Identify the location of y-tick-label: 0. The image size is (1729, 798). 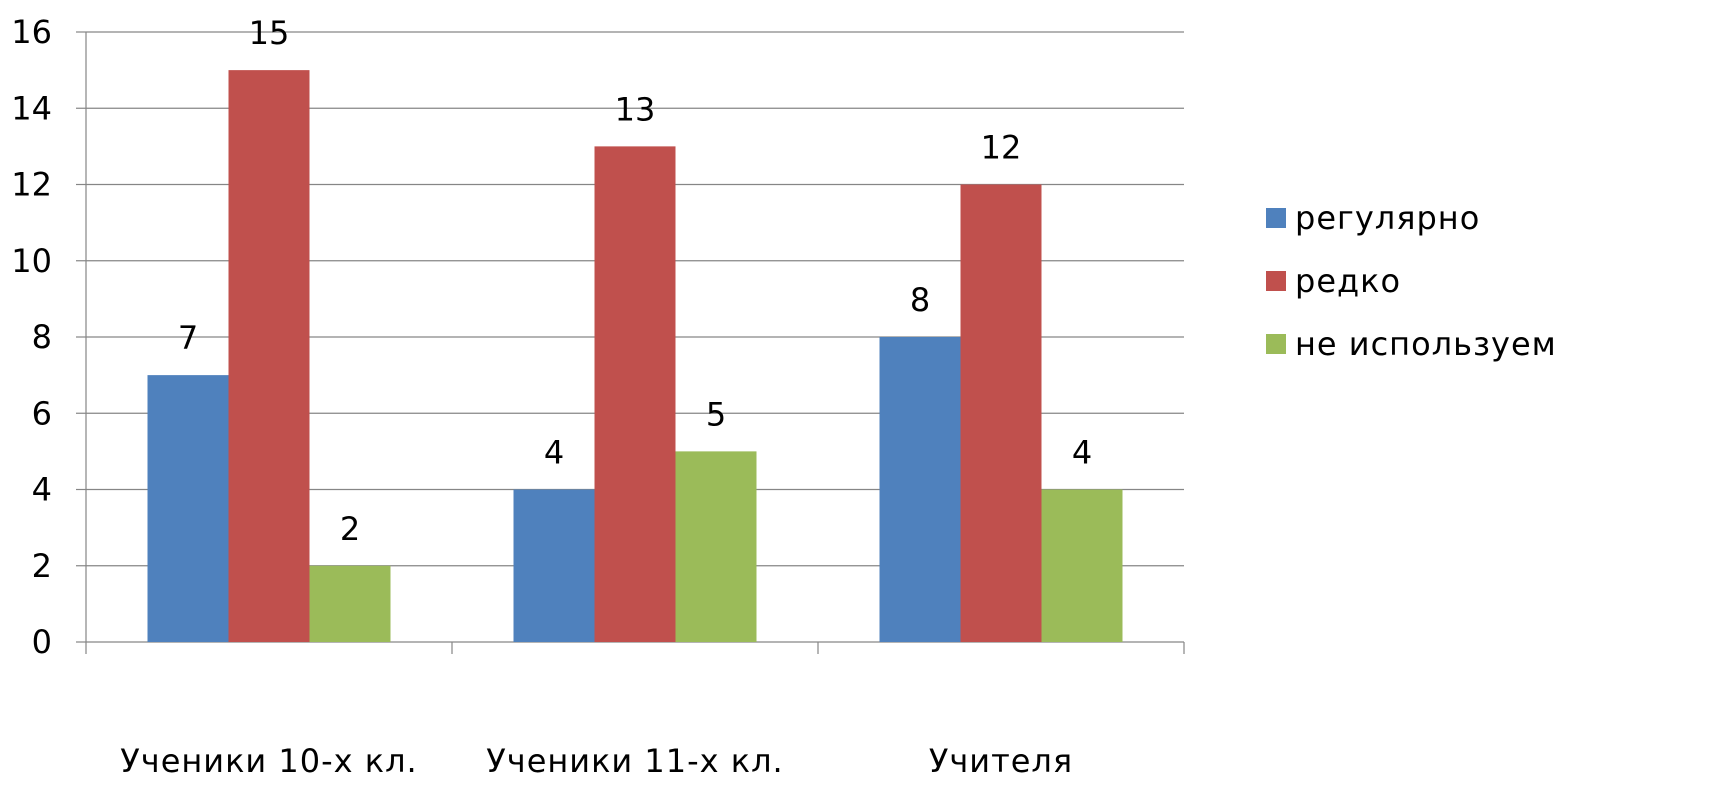
(42, 642).